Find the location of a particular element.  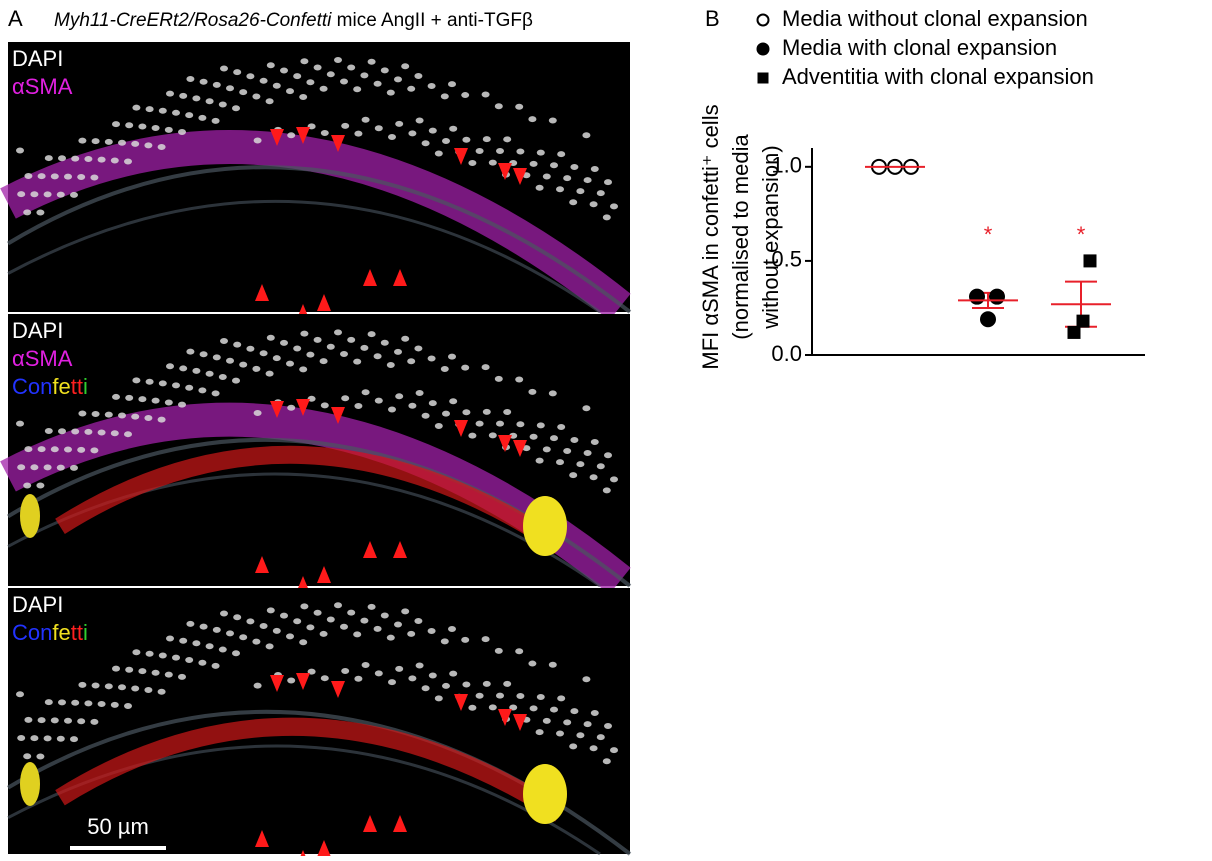

panel-label: B is located at coordinates (712, 18).